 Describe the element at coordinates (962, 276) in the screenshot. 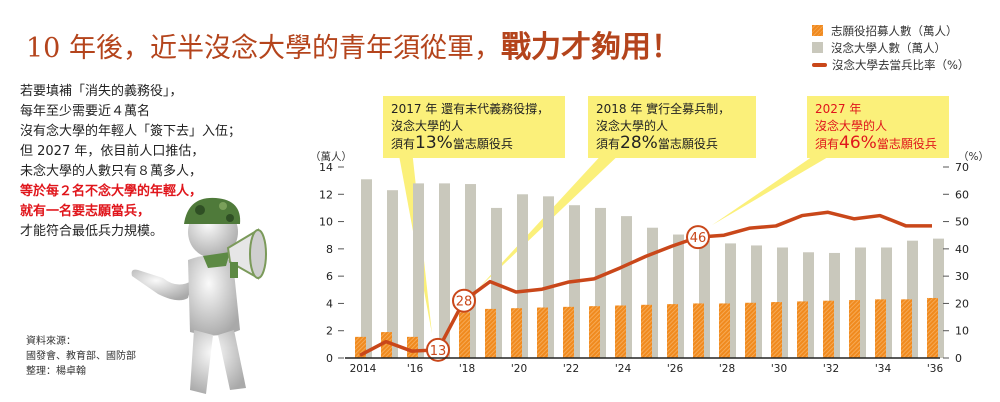

I see `right-axis-tick-label: 30` at that location.